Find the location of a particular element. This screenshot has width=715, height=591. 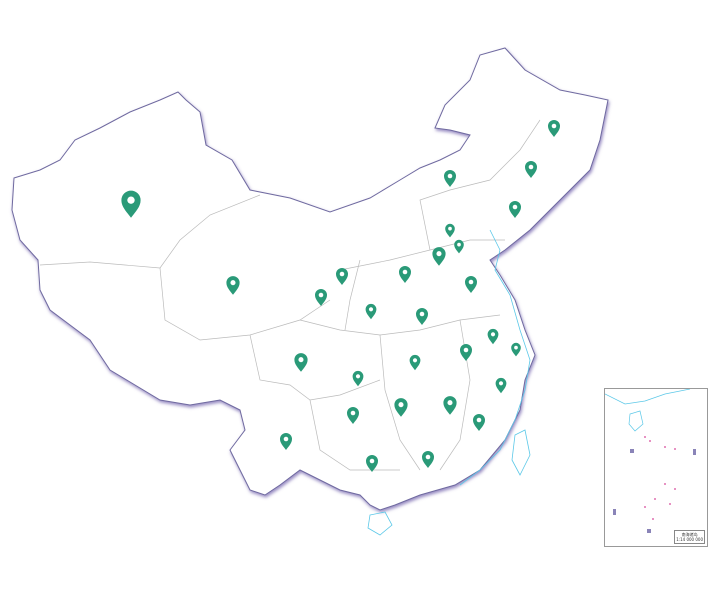

inset-map is located at coordinates (650, 460).